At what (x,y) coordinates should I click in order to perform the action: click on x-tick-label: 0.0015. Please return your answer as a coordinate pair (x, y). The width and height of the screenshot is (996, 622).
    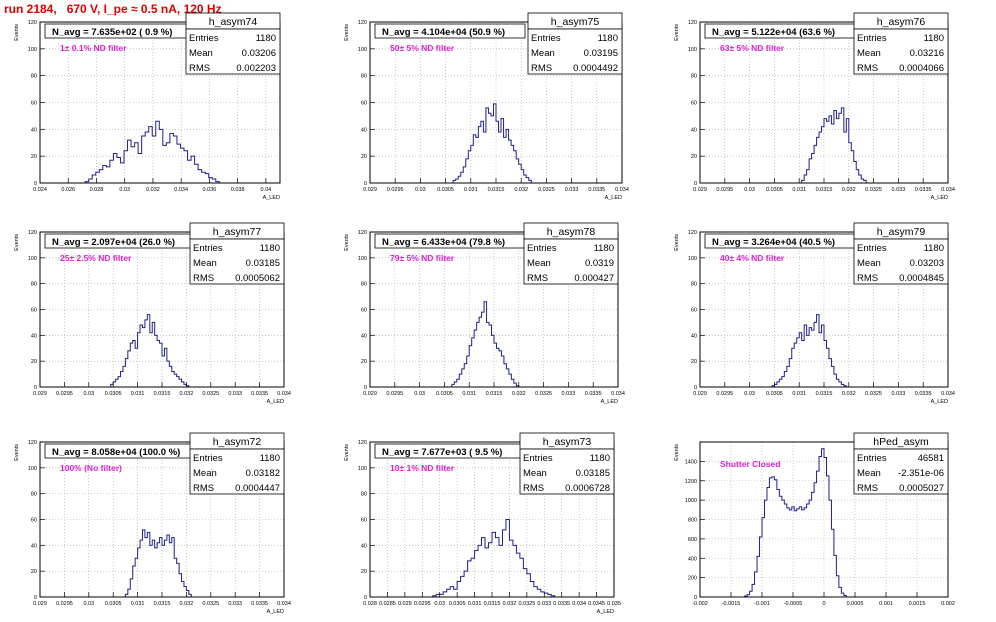
    Looking at the image, I should click on (917, 604).